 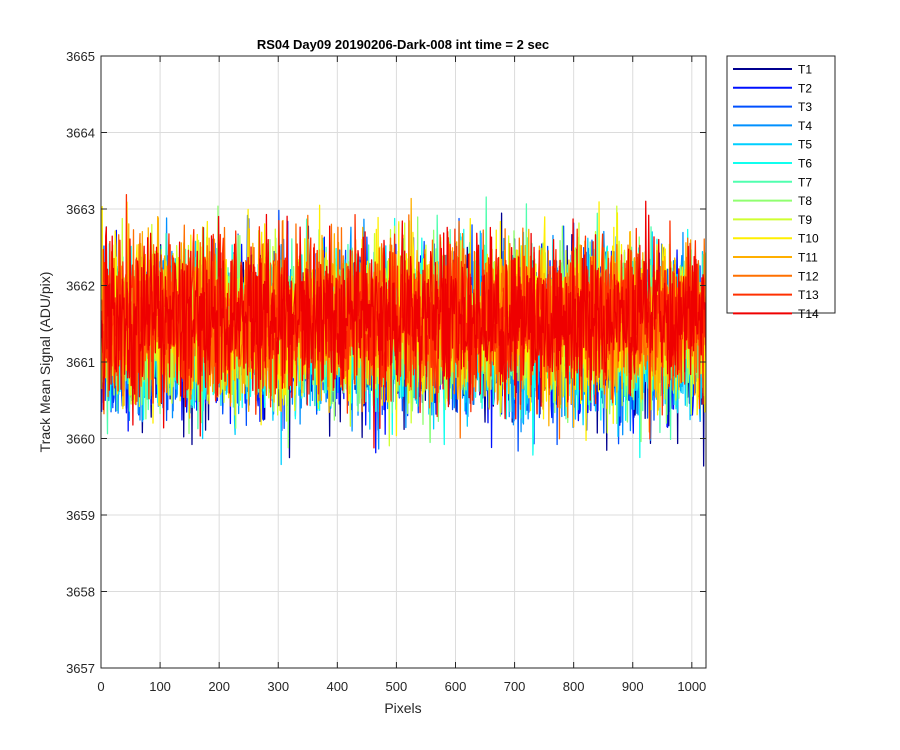 I want to click on legend-label: T3, so click(x=805, y=107).